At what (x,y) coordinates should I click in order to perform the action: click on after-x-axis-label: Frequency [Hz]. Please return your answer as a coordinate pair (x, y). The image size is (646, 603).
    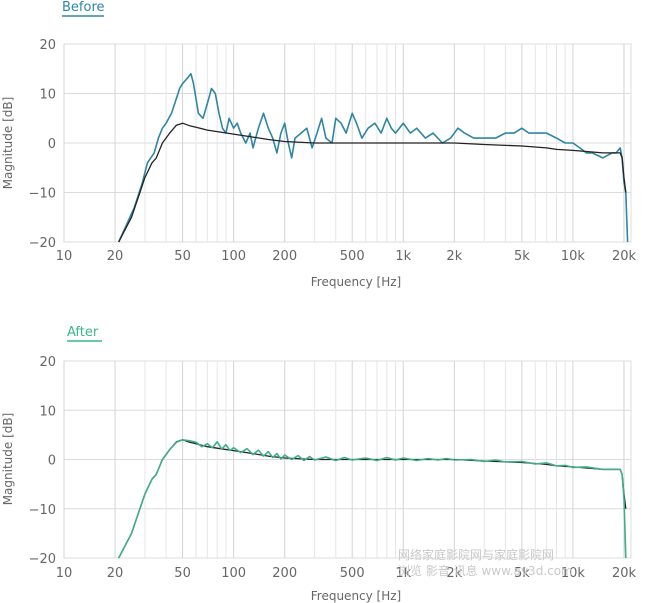
    Looking at the image, I should click on (356, 596).